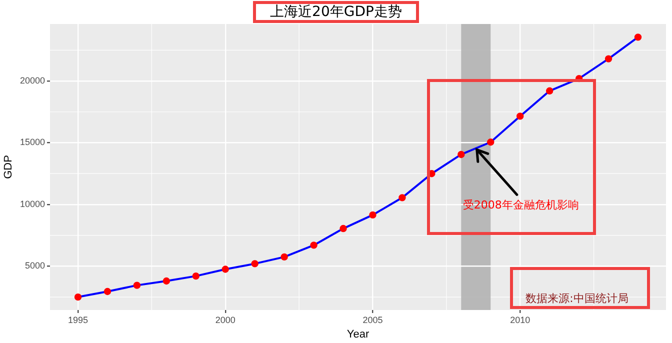 This screenshot has width=672, height=343. Describe the element at coordinates (358, 334) in the screenshot. I see `x-axis-title: Year` at that location.